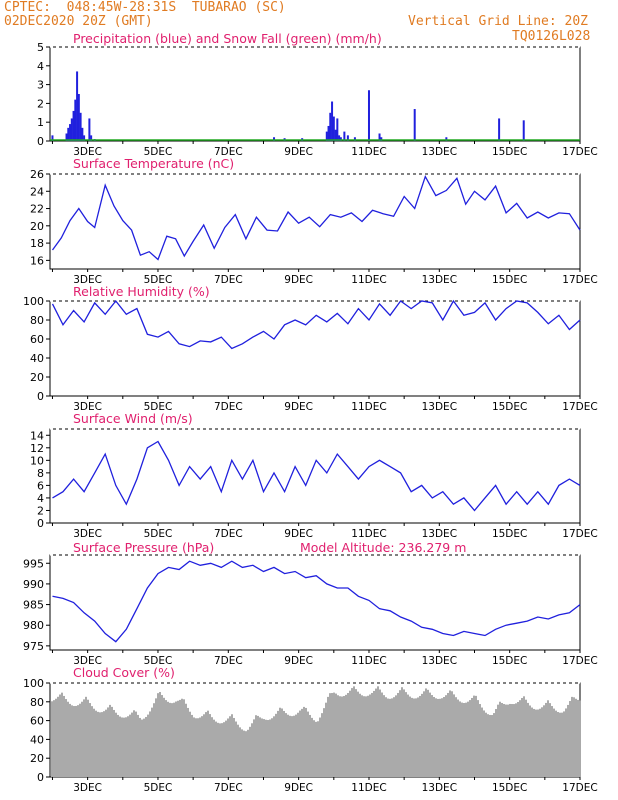  What do you see at coordinates (37, 339) in the screenshot?
I see `y-tick-label: 60` at bounding box center [37, 339].